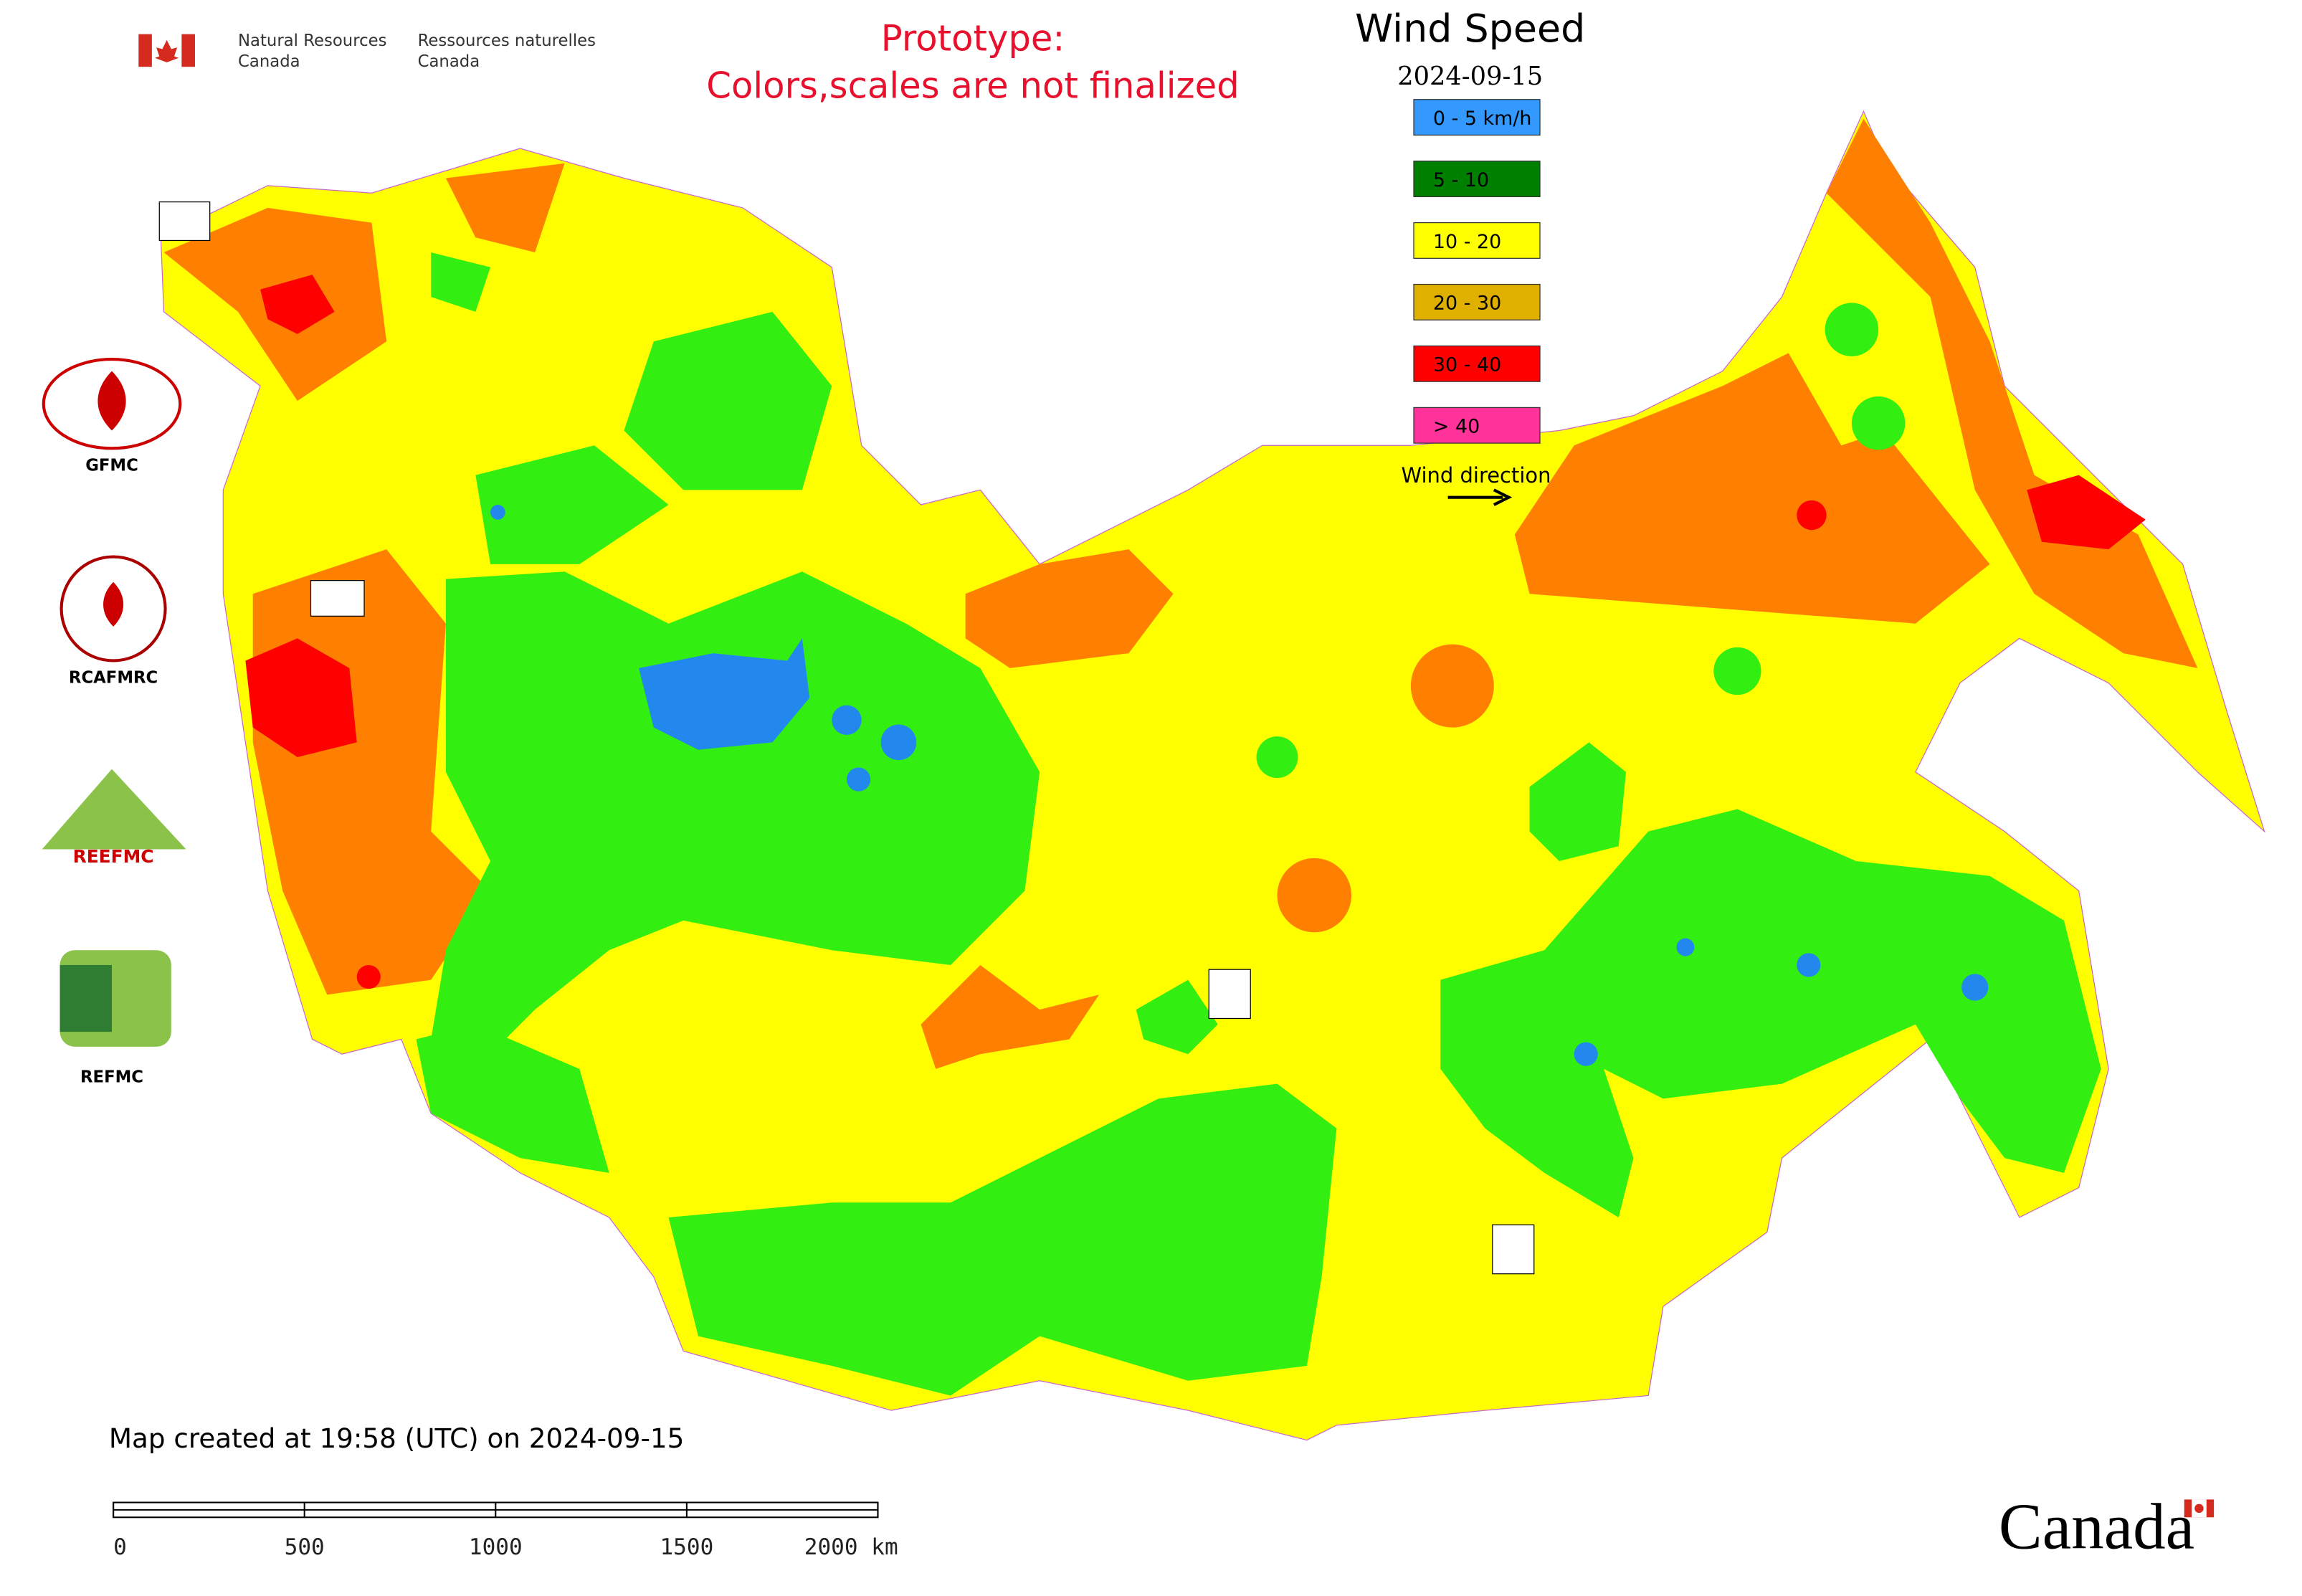 This screenshot has width=2302, height=1596. Describe the element at coordinates (112, 465) in the screenshot. I see `logo-label: GFMC` at that location.